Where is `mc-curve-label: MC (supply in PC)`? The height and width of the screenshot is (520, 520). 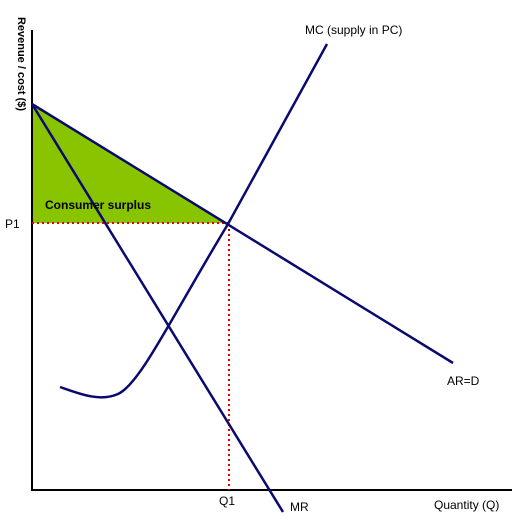 mc-curve-label: MC (supply in PC) is located at coordinates (353, 30).